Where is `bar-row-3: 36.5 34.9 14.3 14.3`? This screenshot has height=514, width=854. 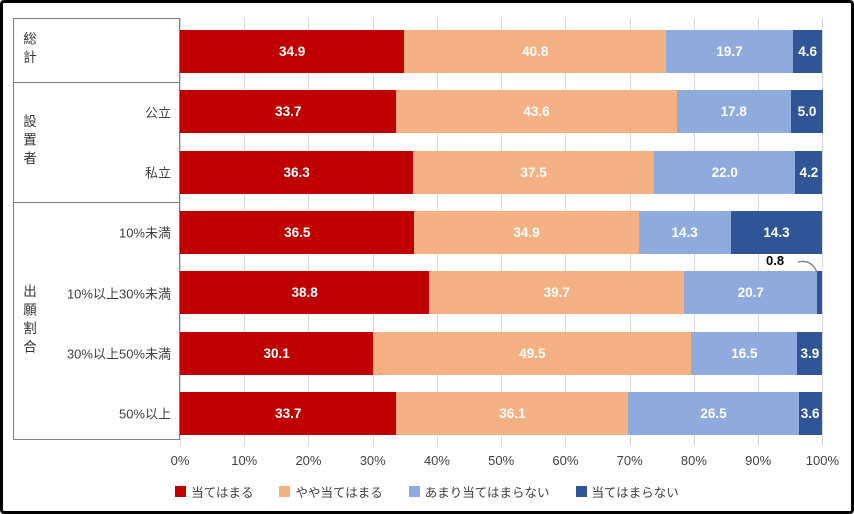 bar-row-3: 36.5 34.9 14.3 14.3 is located at coordinates (501, 232).